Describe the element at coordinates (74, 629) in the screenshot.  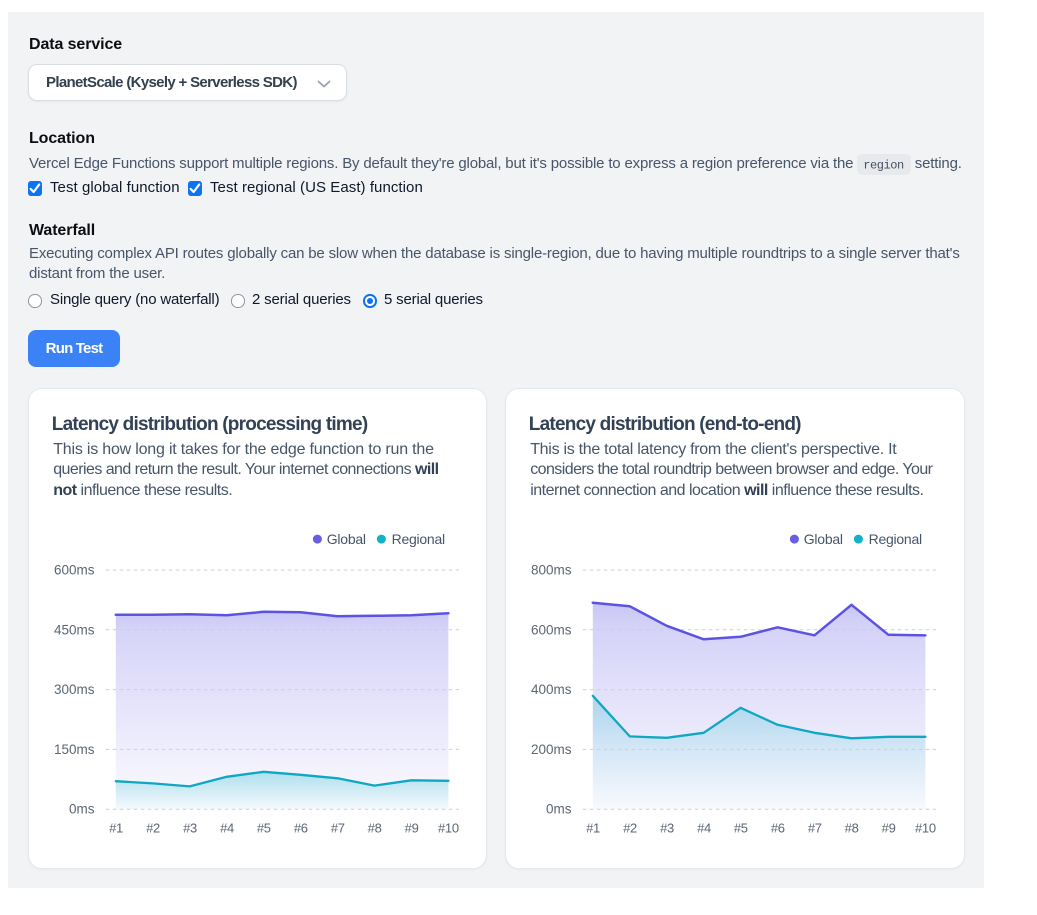
I see `svg-text: 450ms` at that location.